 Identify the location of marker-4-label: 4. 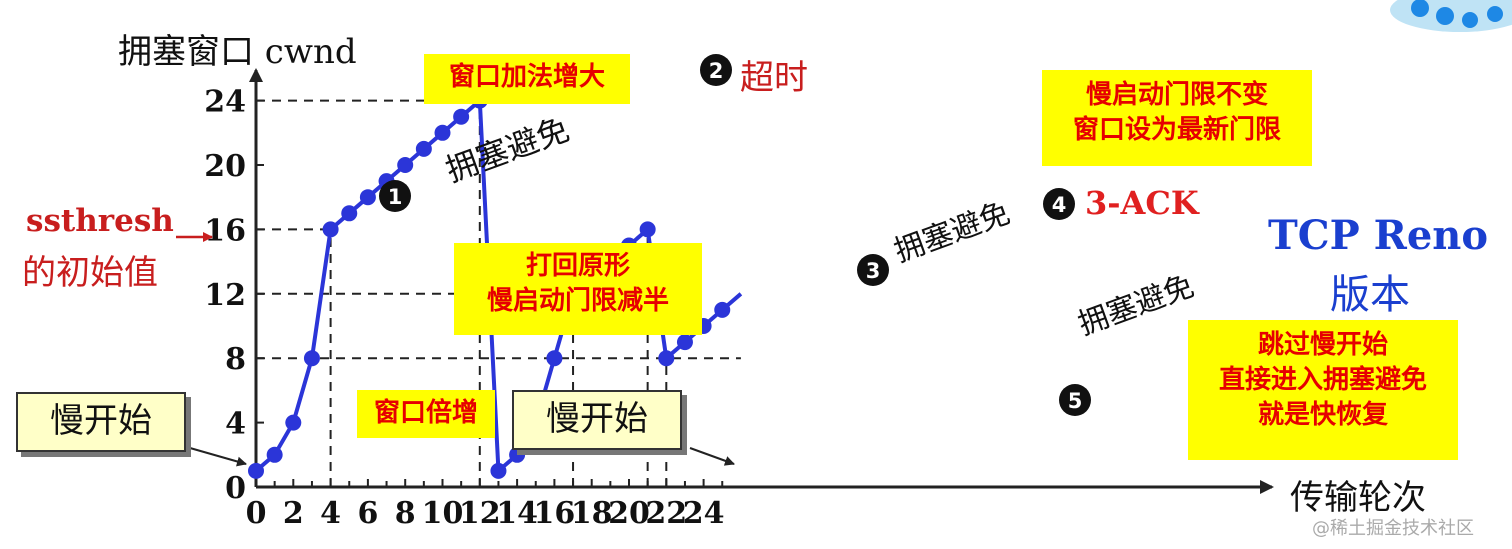
(1059, 205).